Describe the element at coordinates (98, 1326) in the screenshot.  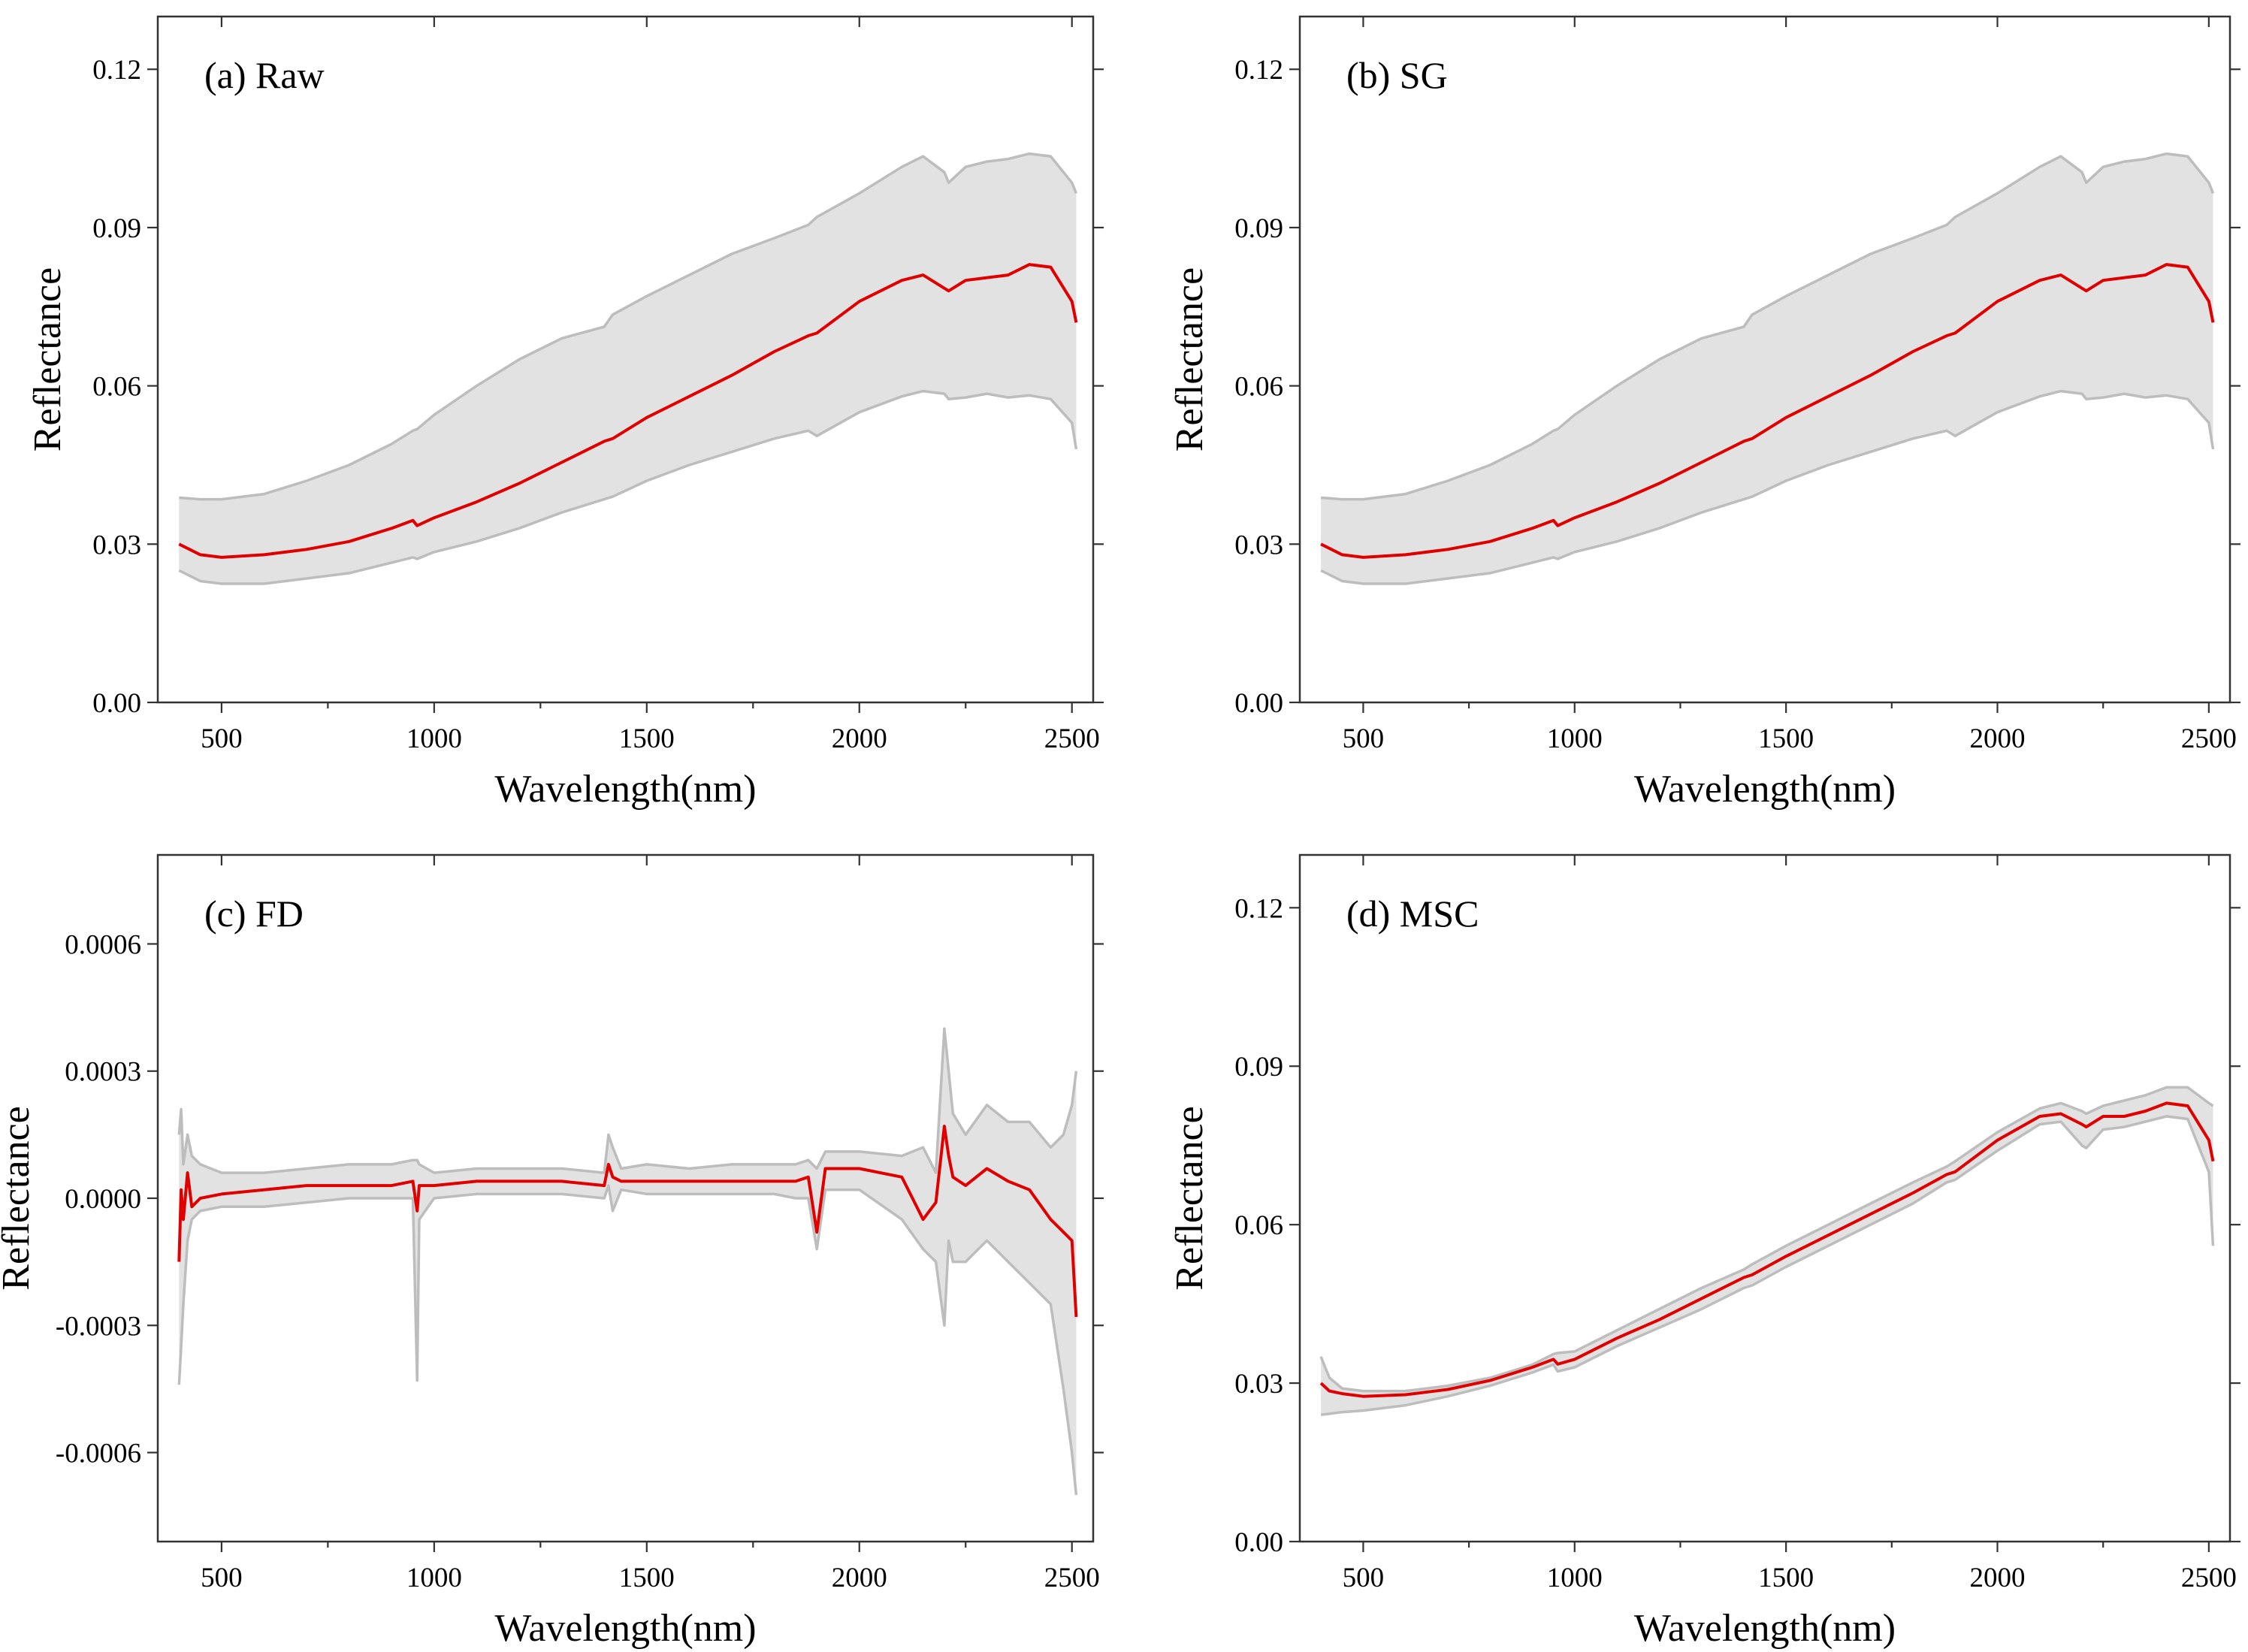
I see `y-tick-label: -0.0003` at that location.